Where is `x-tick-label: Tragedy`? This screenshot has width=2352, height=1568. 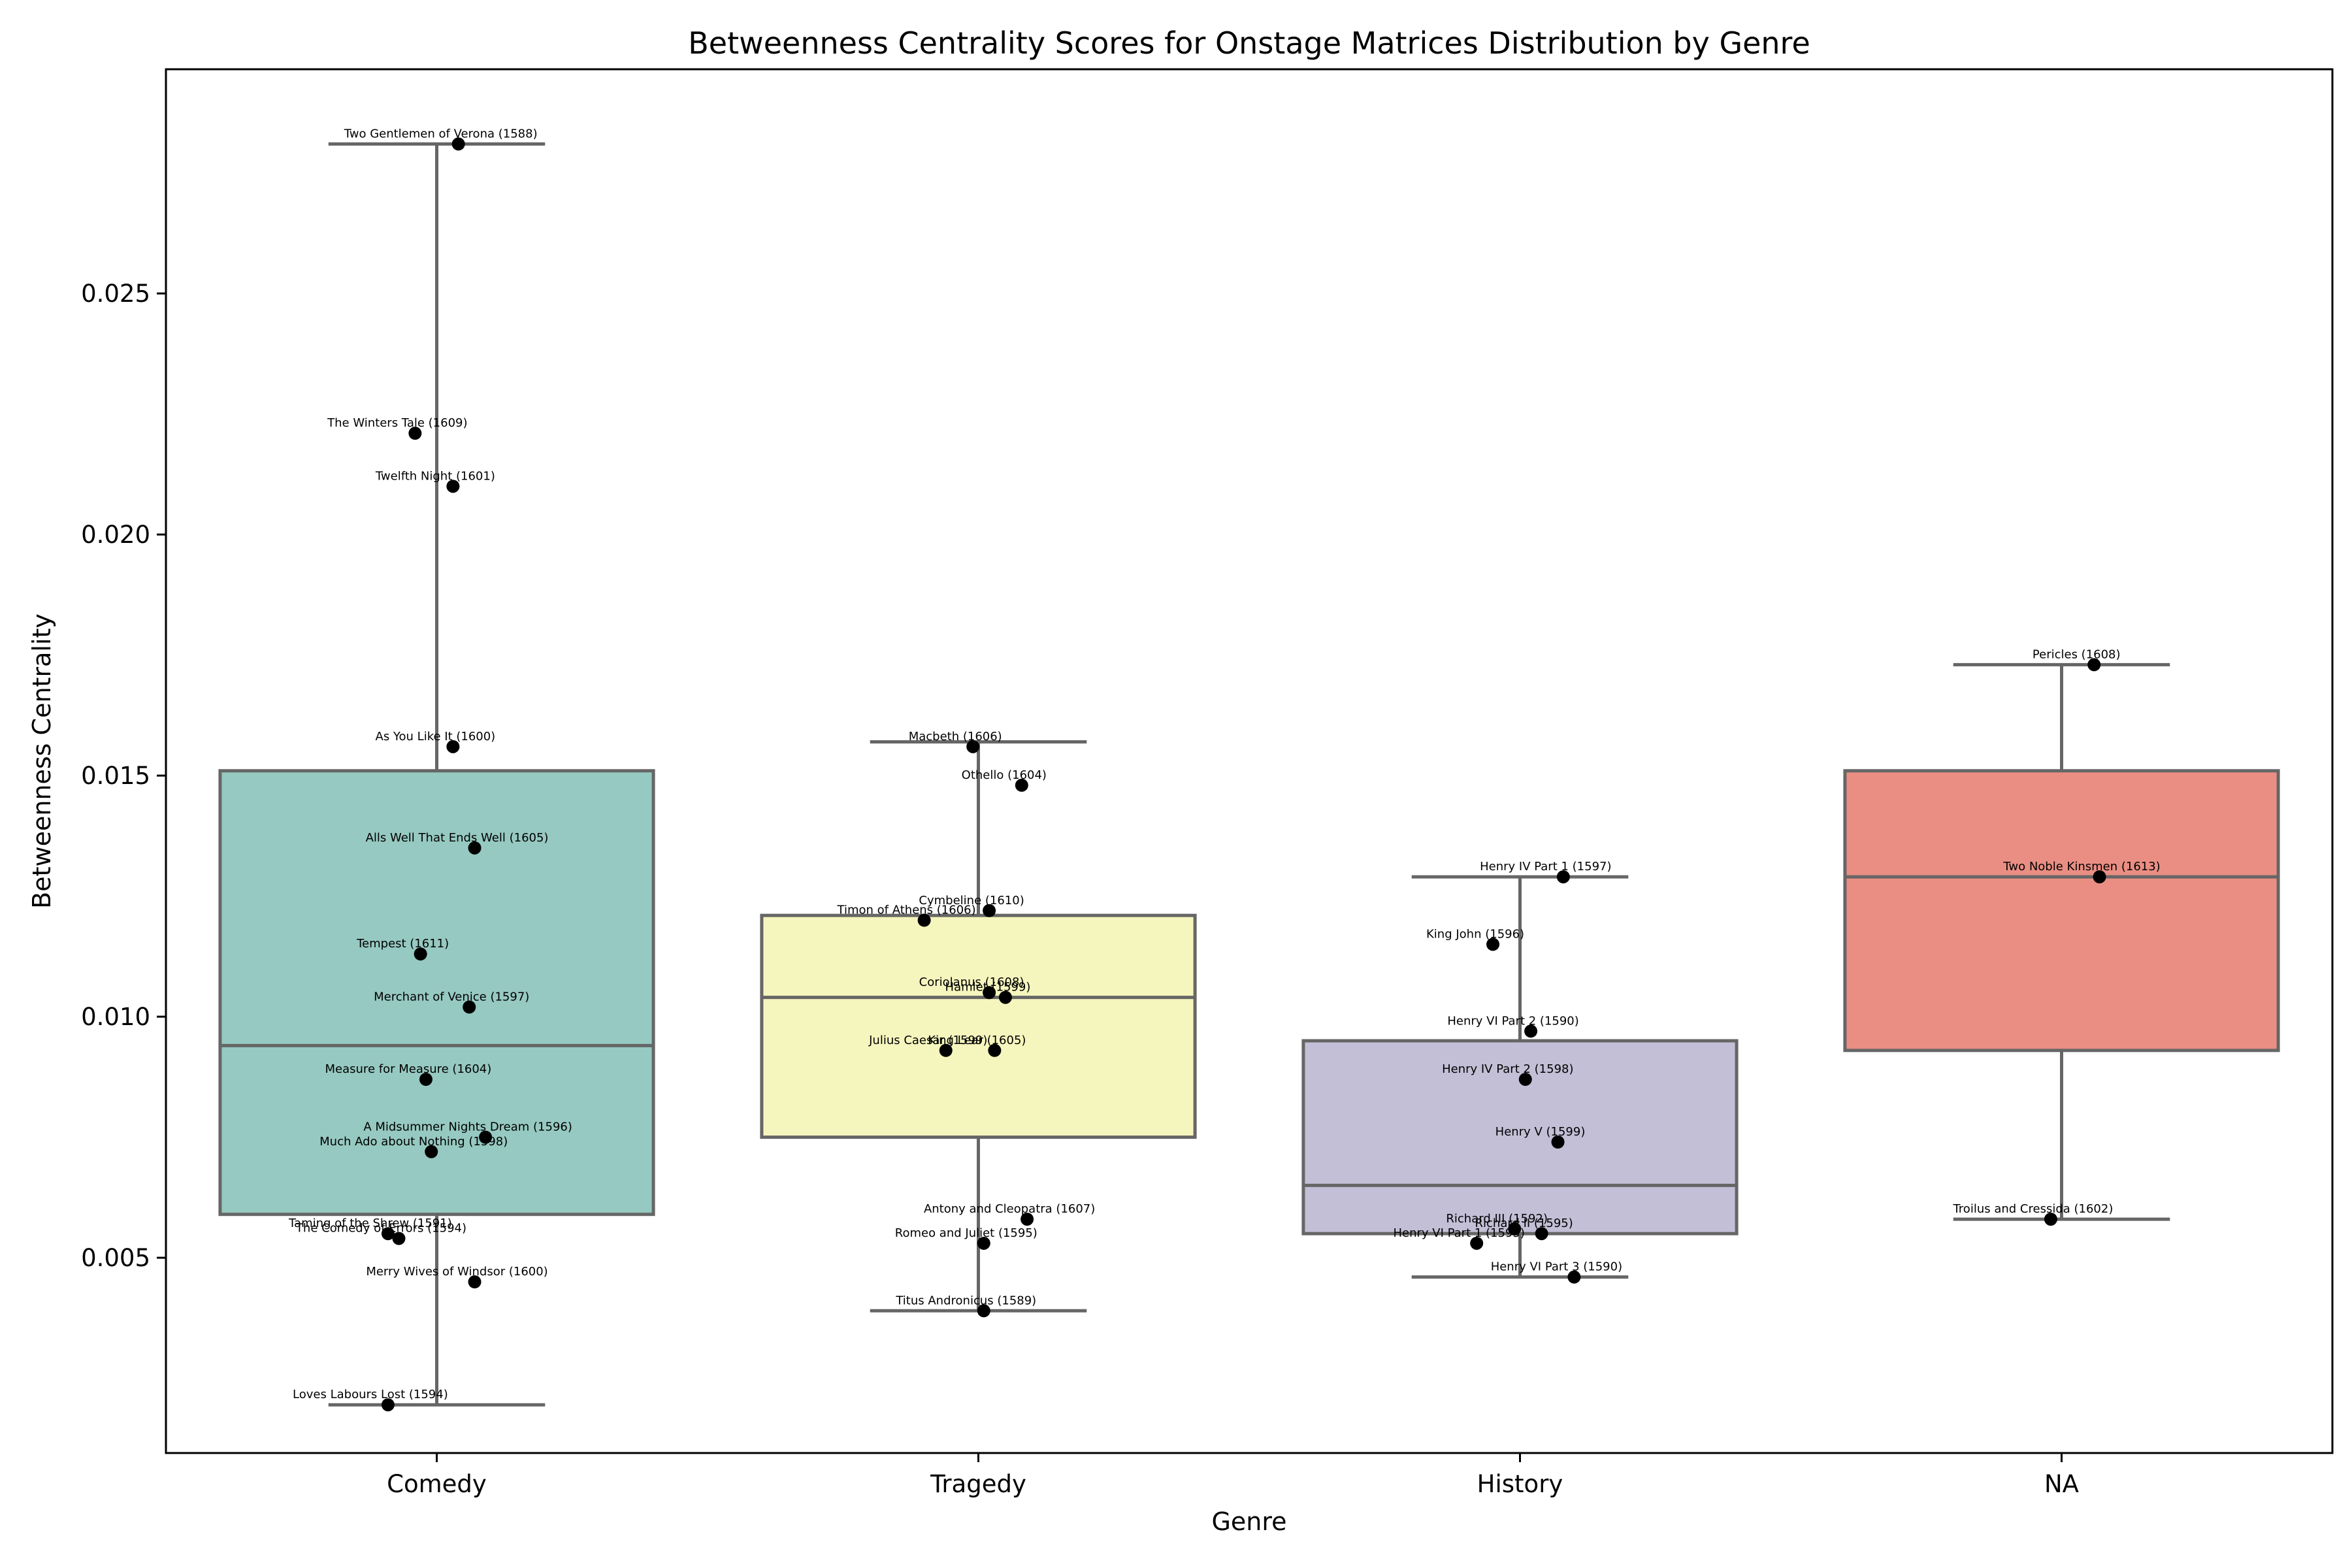
x-tick-label: Tragedy is located at coordinates (978, 1484).